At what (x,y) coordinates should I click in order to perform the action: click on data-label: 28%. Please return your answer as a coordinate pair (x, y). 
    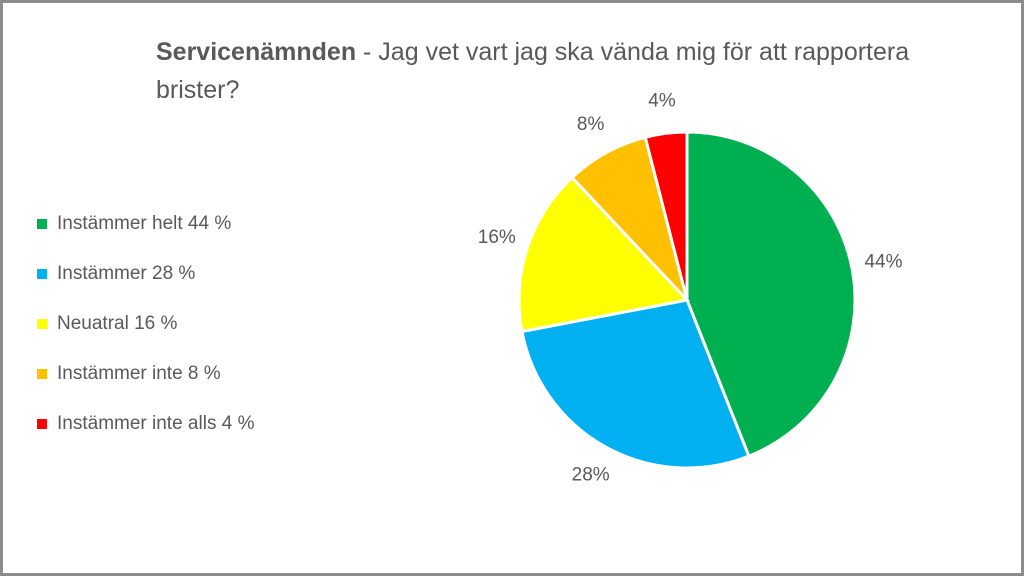
    Looking at the image, I should click on (591, 474).